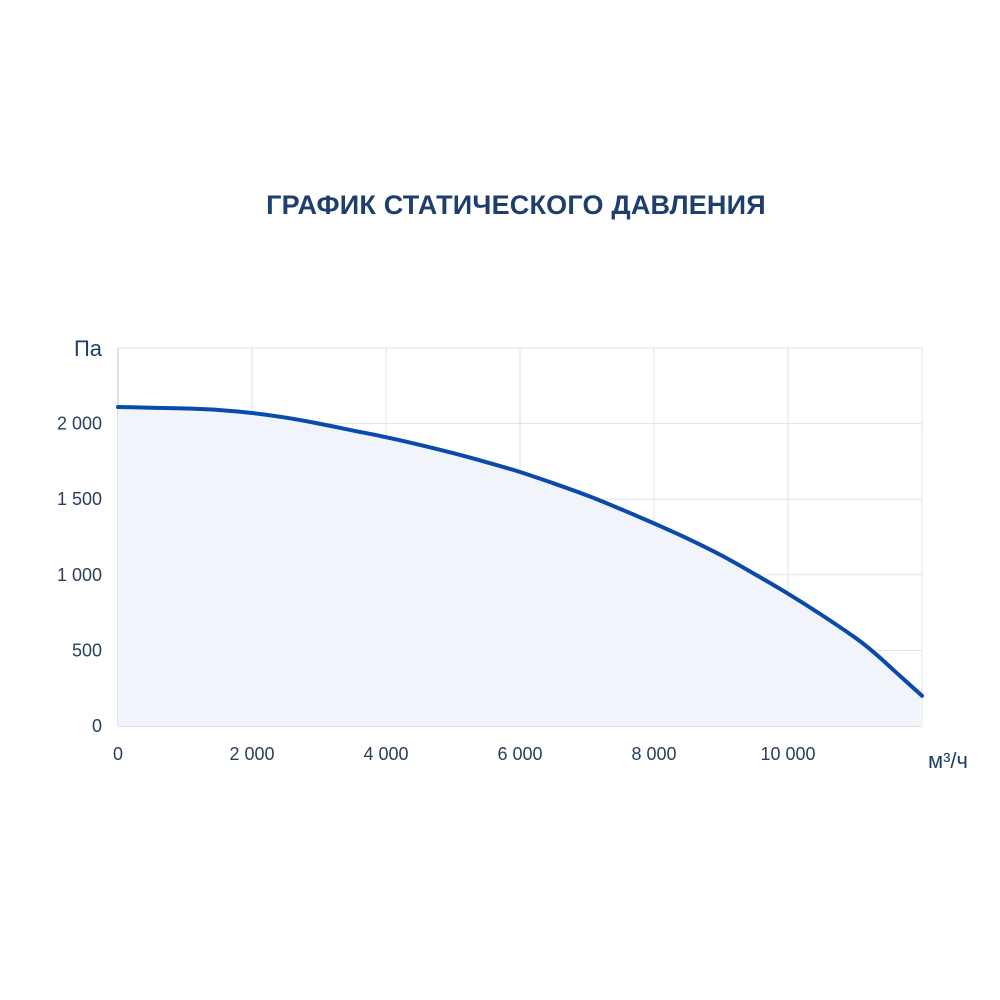 The height and width of the screenshot is (1000, 1000). What do you see at coordinates (653, 754) in the screenshot?
I see `x-tick-label: 8 000` at bounding box center [653, 754].